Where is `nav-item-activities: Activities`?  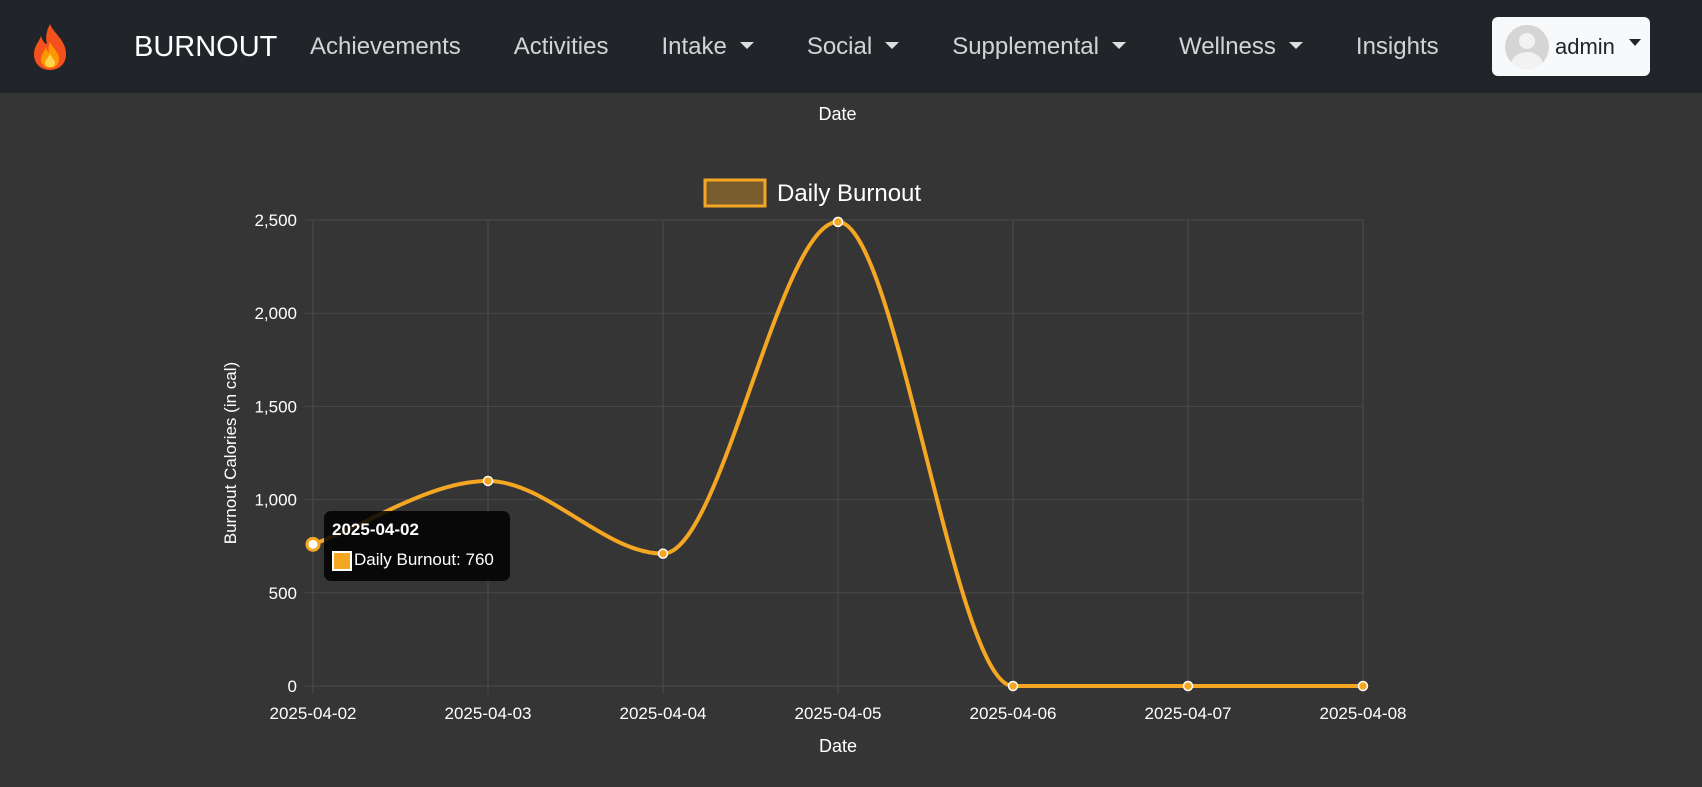
nav-item-activities: Activities is located at coordinates (561, 47).